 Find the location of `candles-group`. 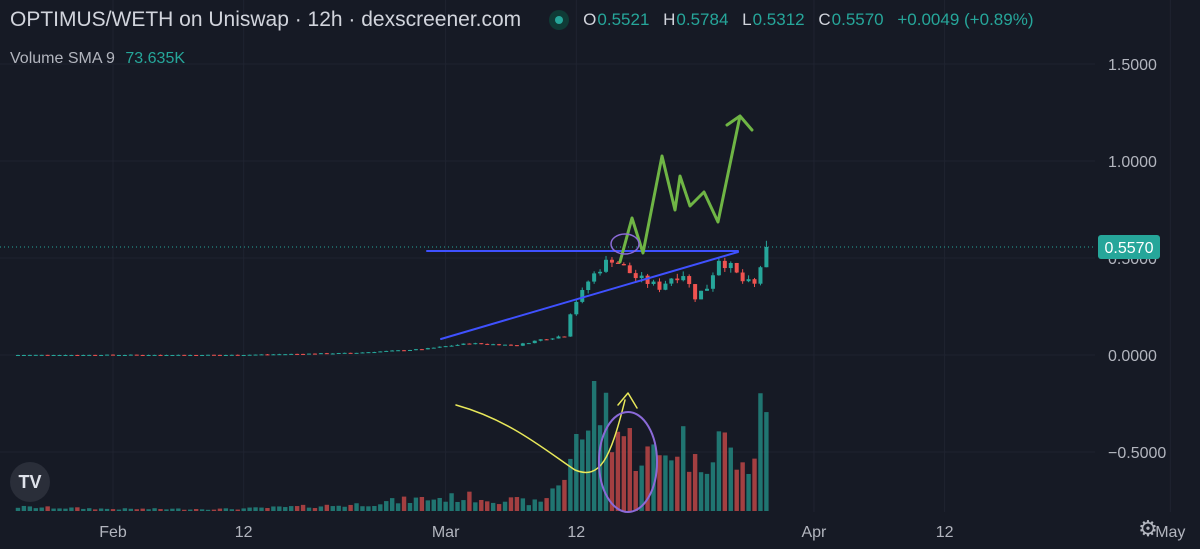

candles-group is located at coordinates (392, 298).